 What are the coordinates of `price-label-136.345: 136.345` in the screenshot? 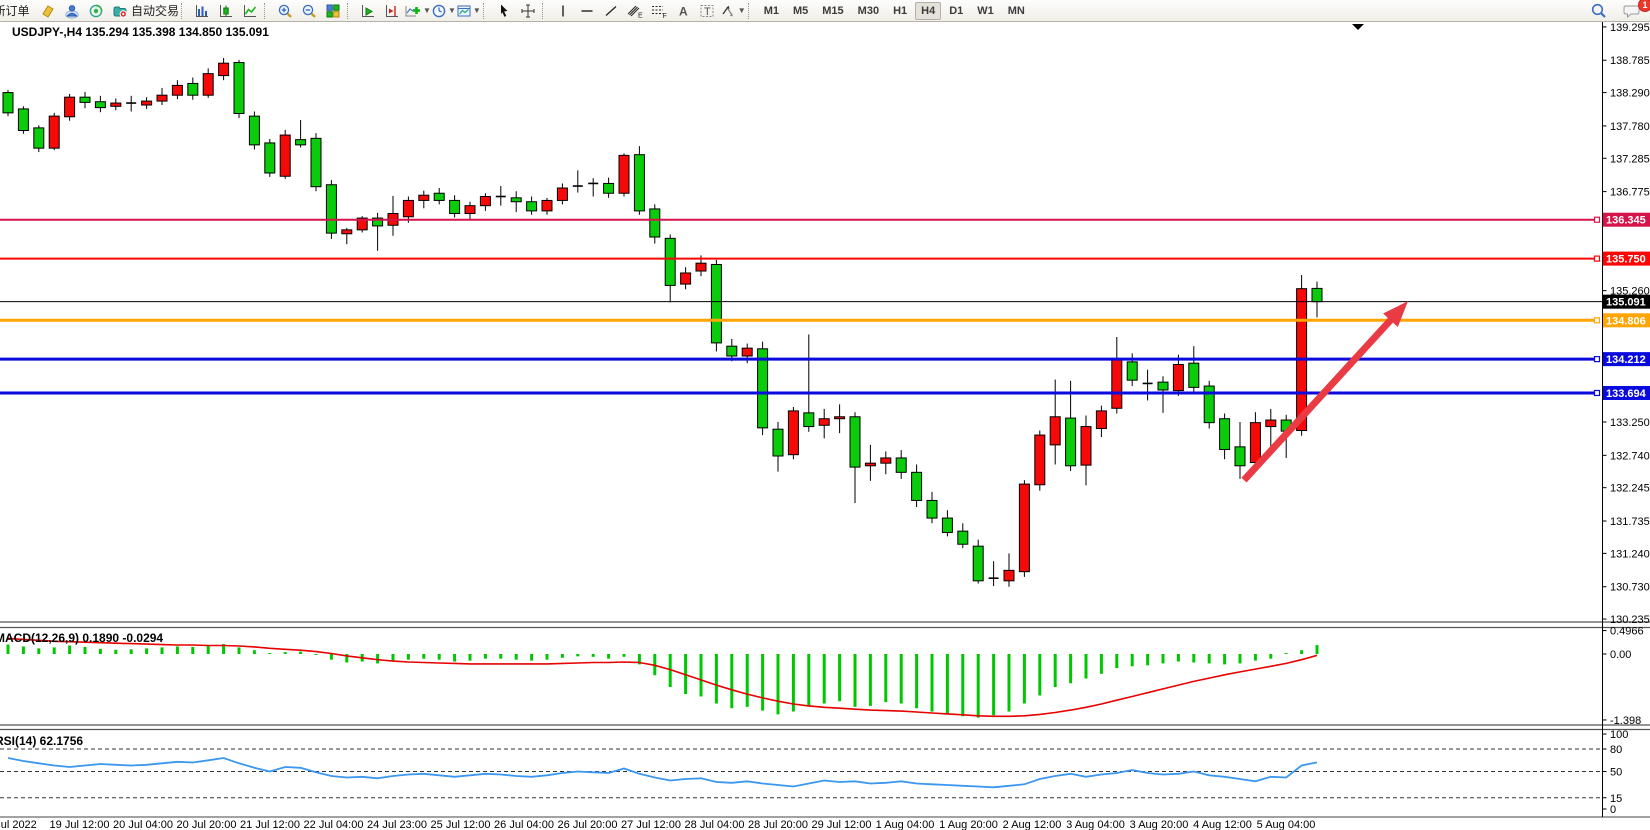 It's located at (1626, 219).